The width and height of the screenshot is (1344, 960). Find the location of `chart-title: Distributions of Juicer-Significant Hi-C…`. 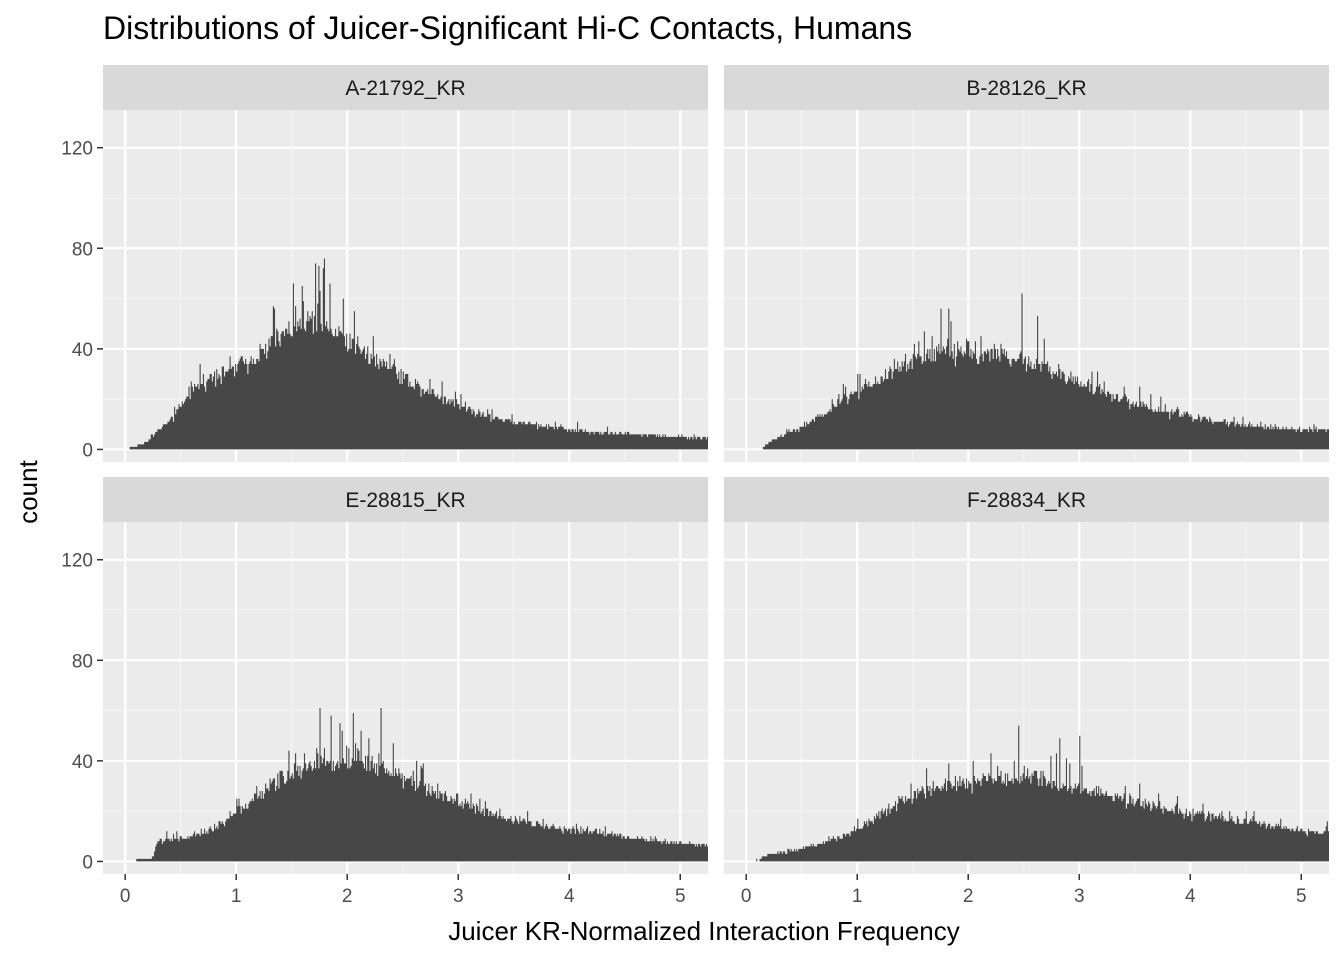

chart-title: Distributions of Juicer-Significant Hi-C… is located at coordinates (507, 28).